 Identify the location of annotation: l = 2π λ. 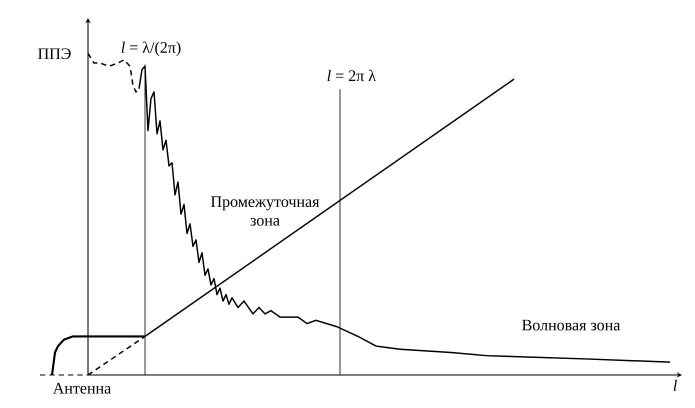
(352, 76).